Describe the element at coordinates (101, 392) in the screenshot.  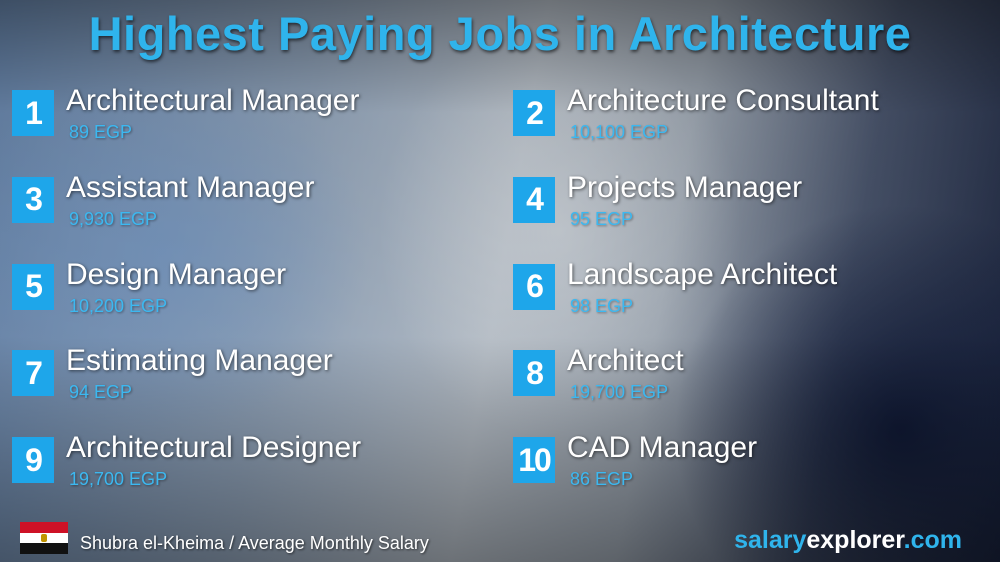
I see `job-salary: 94 EGP` at that location.